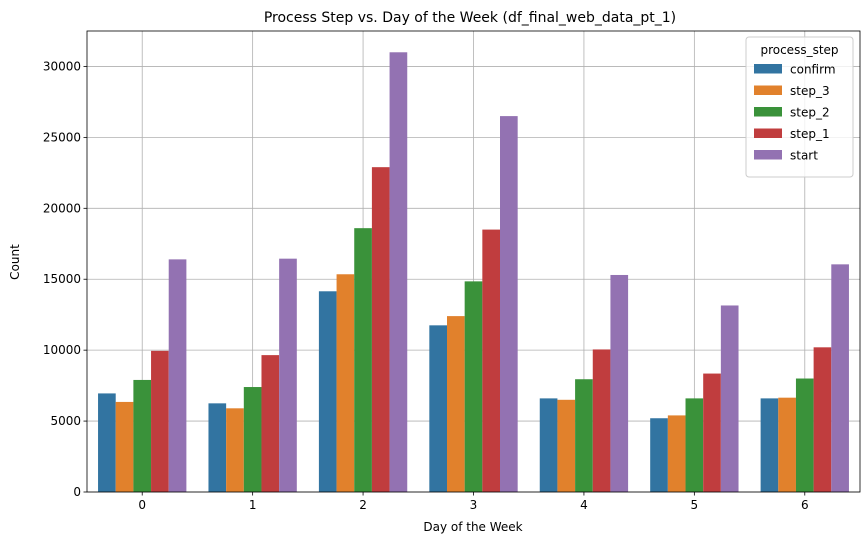 The height and width of the screenshot is (545, 868). Describe the element at coordinates (813, 70) in the screenshot. I see `legend-label-confirm: confirm` at that location.